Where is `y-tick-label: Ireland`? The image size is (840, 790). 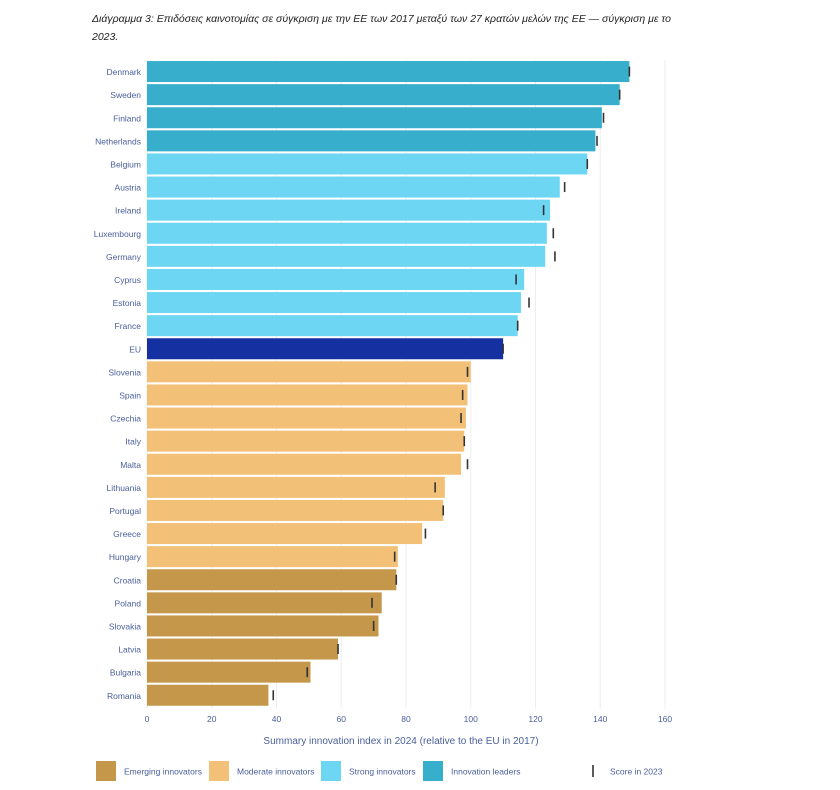 y-tick-label: Ireland is located at coordinates (128, 211).